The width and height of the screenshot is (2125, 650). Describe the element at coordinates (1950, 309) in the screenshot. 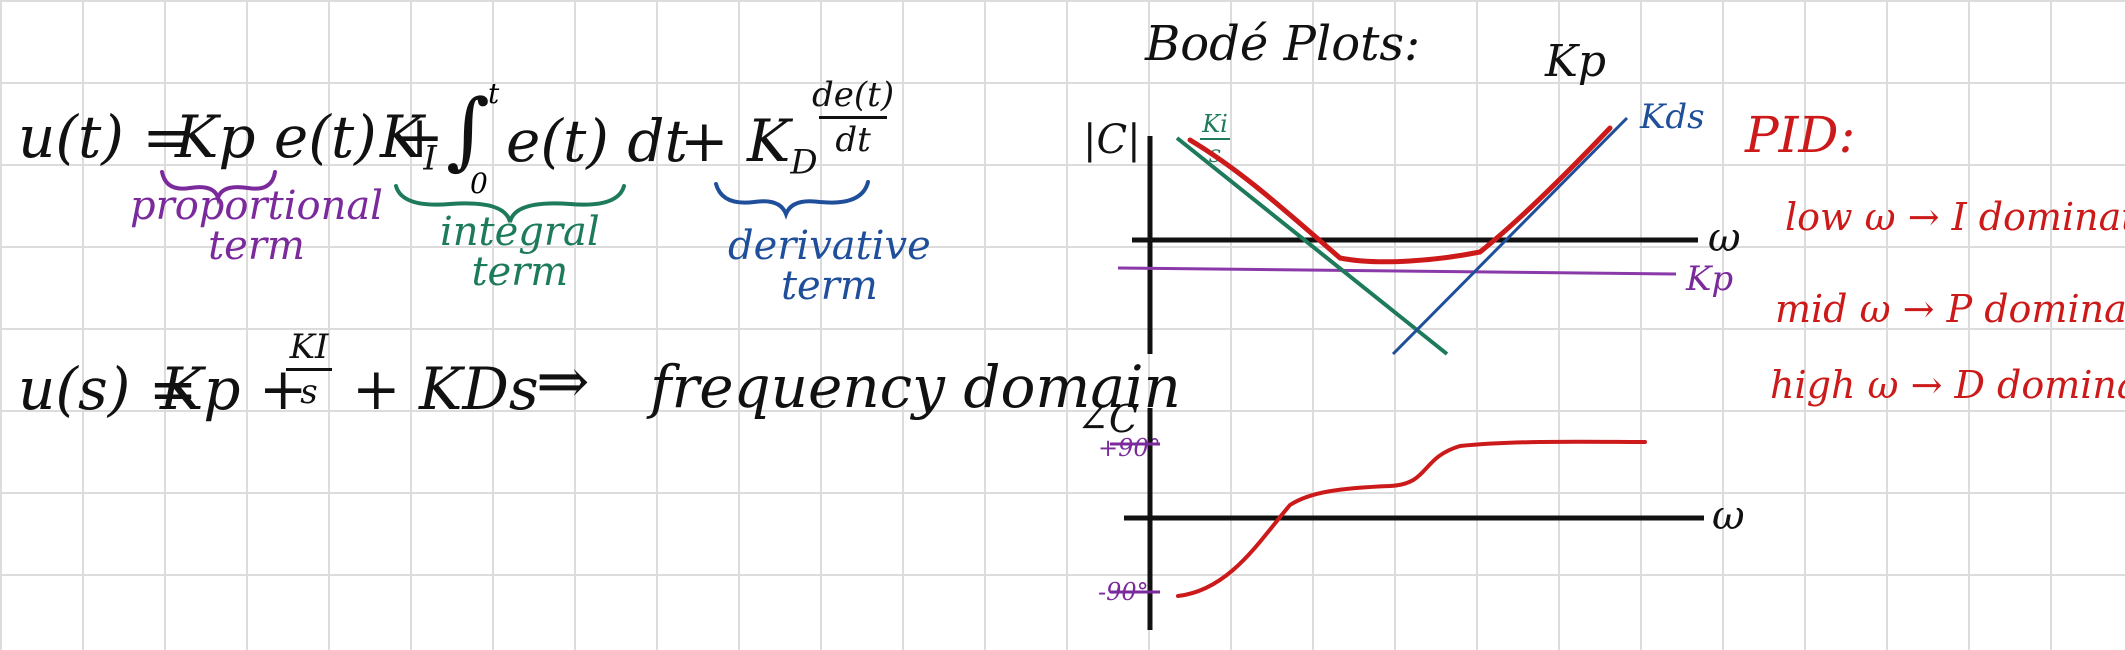

I see `pid-note-mid: mid ω → P dominates` at that location.